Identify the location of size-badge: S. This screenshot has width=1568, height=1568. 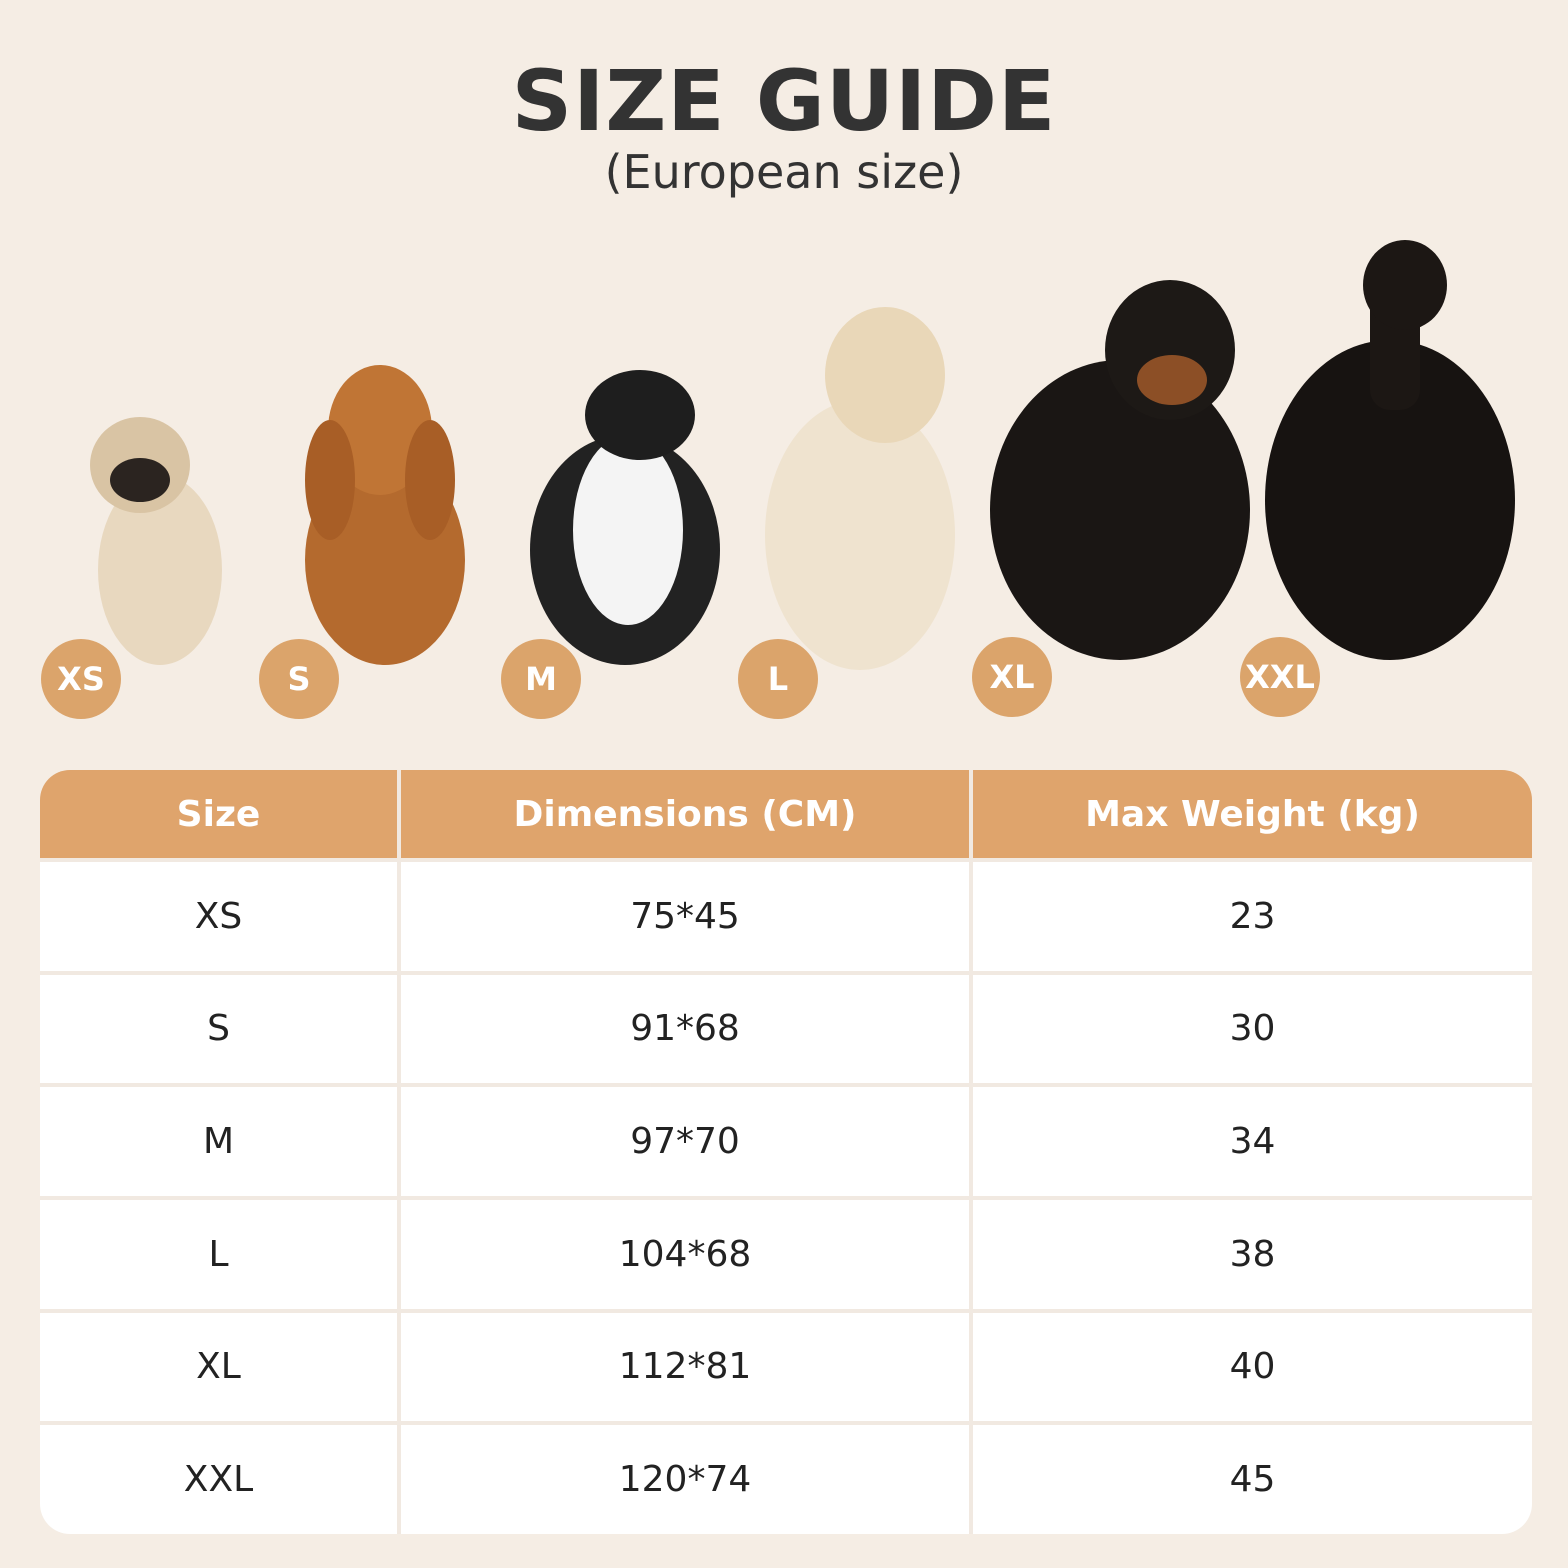
(299, 679).